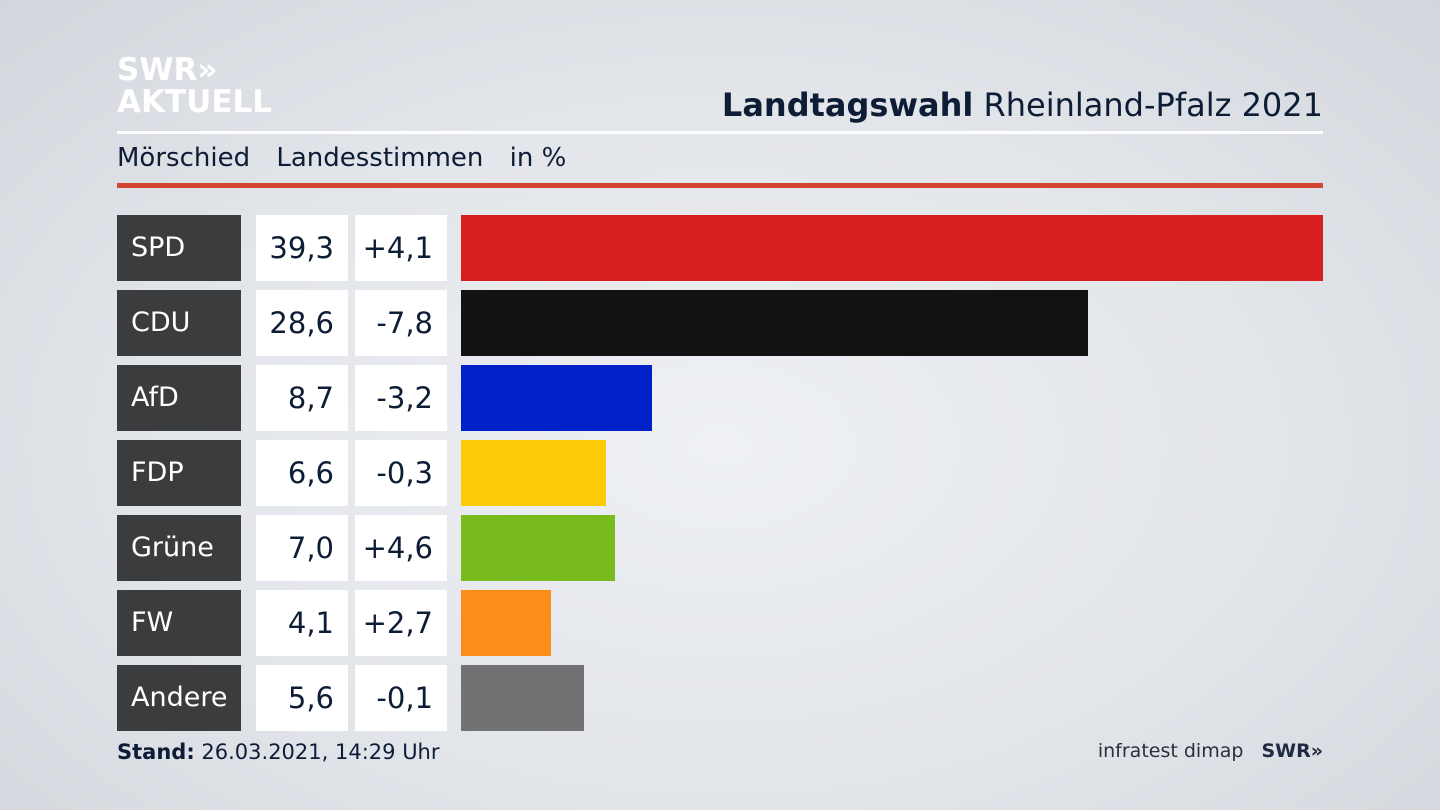 This screenshot has height=810, width=1440. I want to click on page-title: Landtagswahl Rheinland-Pfalz 2021, so click(1022, 105).